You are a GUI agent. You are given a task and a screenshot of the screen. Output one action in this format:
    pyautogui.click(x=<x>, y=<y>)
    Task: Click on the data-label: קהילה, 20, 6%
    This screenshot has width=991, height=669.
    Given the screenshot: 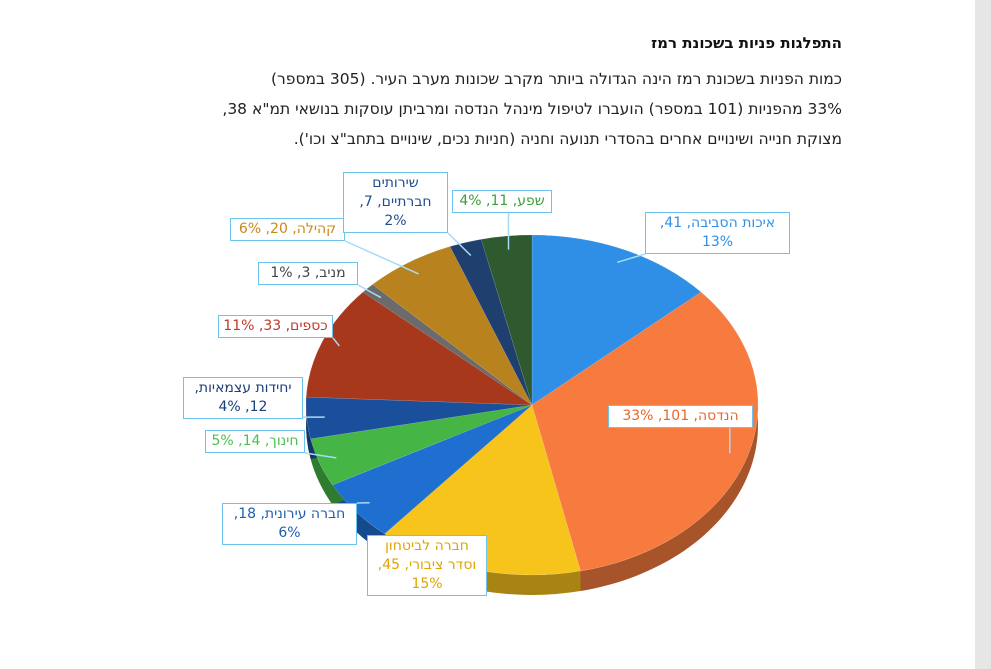 What is the action you would take?
    pyautogui.click(x=287, y=229)
    